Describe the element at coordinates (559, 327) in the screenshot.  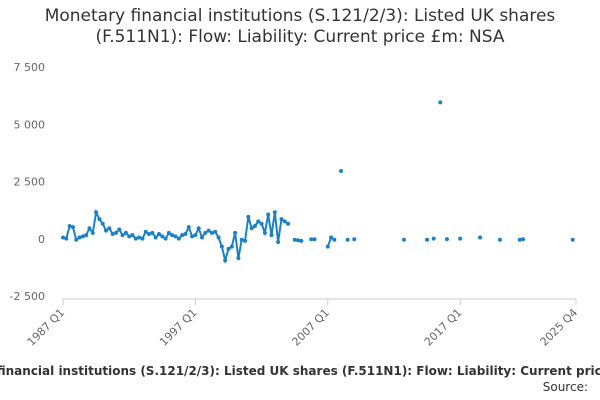
I see `x-tick-label: 2025 Q4` at that location.